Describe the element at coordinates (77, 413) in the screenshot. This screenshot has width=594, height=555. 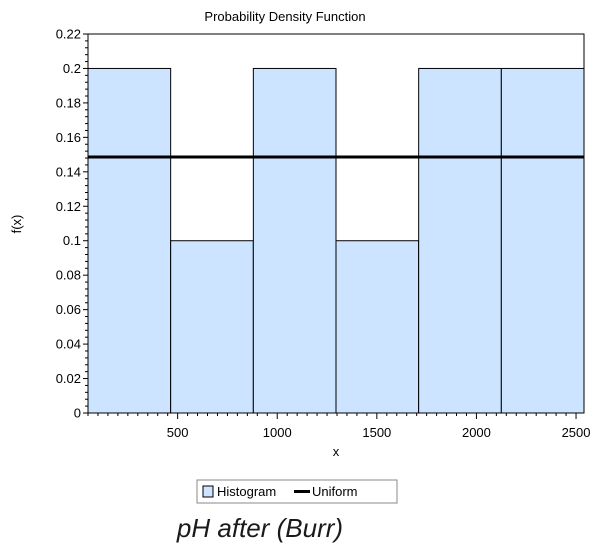
I see `y-tick-label-0: 0` at that location.